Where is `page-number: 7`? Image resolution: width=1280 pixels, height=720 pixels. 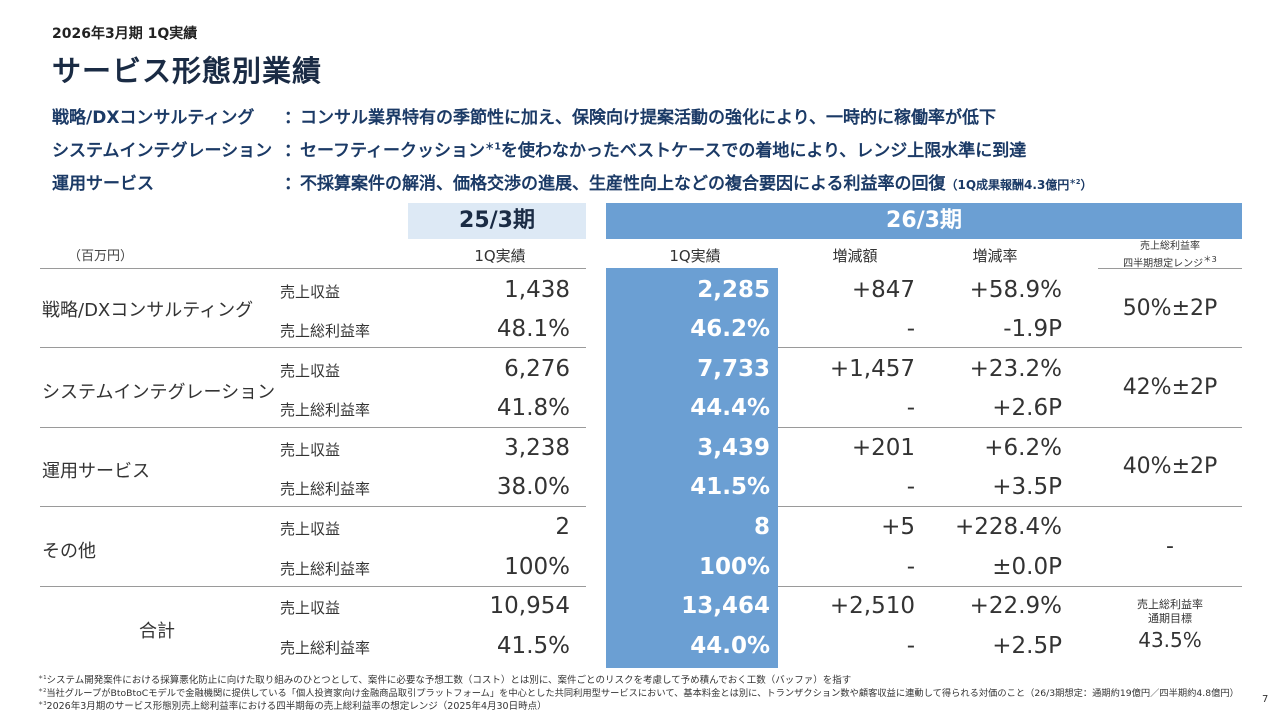 page-number: 7 is located at coordinates (1265, 699).